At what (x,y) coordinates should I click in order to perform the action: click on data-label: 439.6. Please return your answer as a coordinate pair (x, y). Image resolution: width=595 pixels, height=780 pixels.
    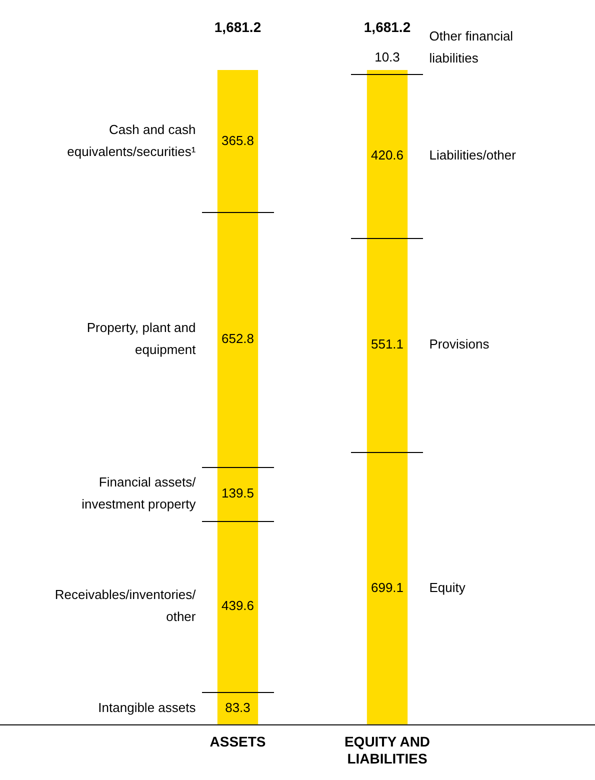
    Looking at the image, I should click on (237, 605).